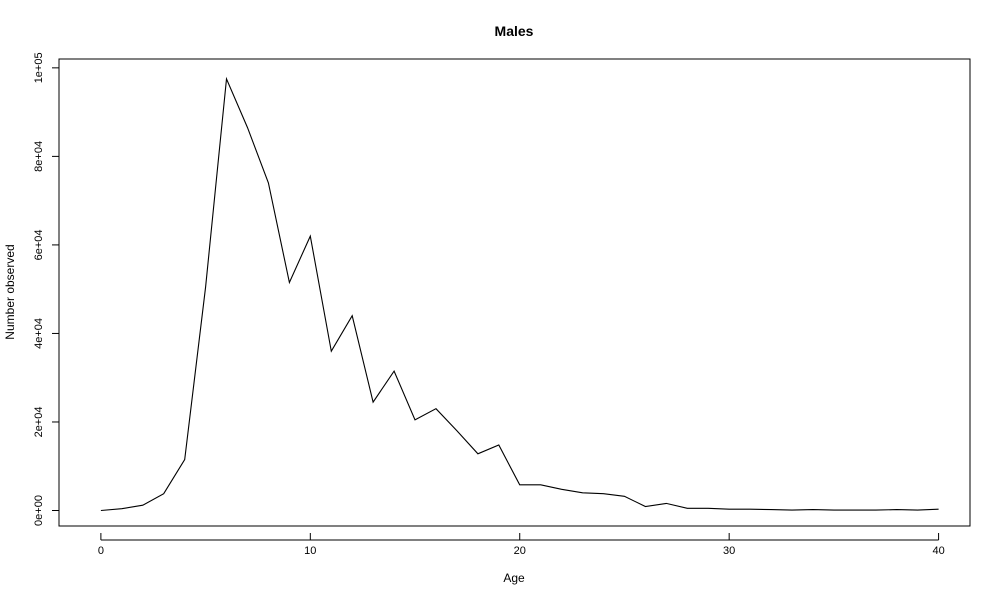  What do you see at coordinates (514, 578) in the screenshot?
I see `x-axis-label: Age` at bounding box center [514, 578].